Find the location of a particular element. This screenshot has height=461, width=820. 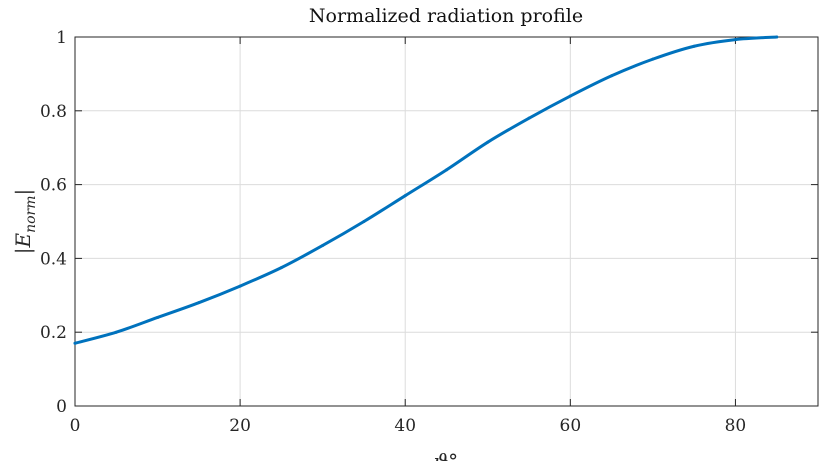

y-axis-label-main: |E is located at coordinates (23, 244).